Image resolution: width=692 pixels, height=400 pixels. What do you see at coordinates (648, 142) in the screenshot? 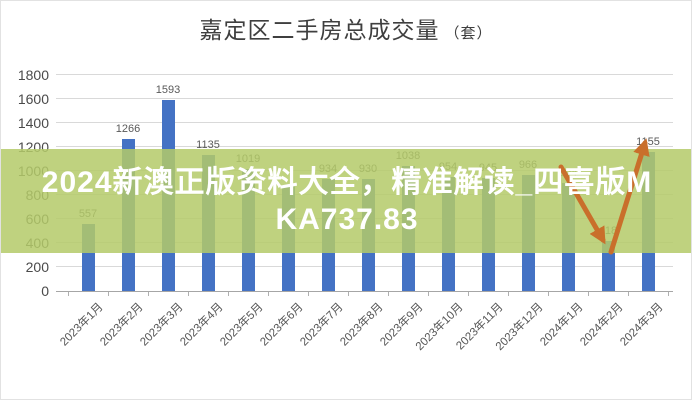
I see `bar-value-label: 1155` at bounding box center [648, 142].